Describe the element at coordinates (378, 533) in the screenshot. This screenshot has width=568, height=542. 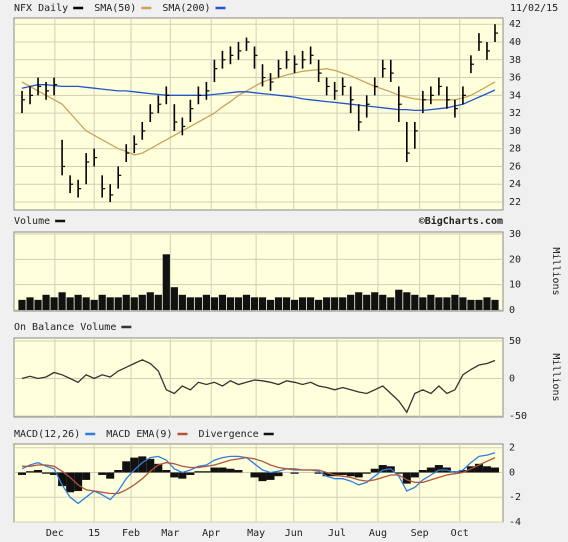
I see `x-tick-label: Aug` at that location.